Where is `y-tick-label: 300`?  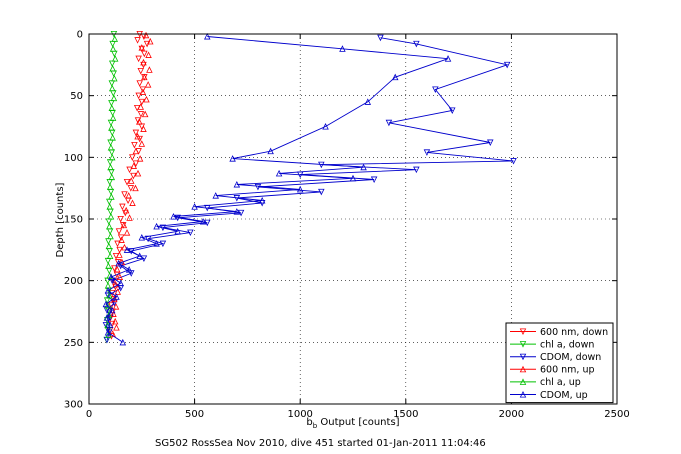 y-tick-label: 300 is located at coordinates (73, 405).